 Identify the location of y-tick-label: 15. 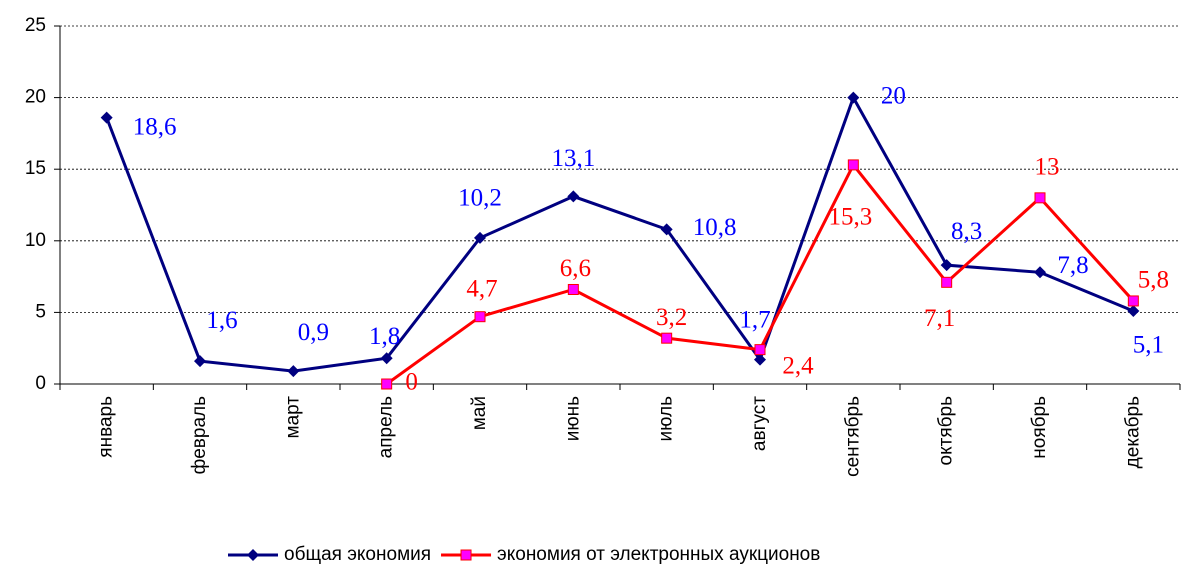
(35, 168).